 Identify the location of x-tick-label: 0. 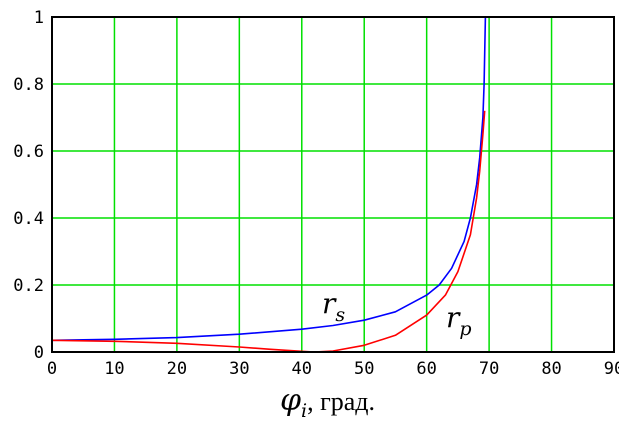
(52, 369).